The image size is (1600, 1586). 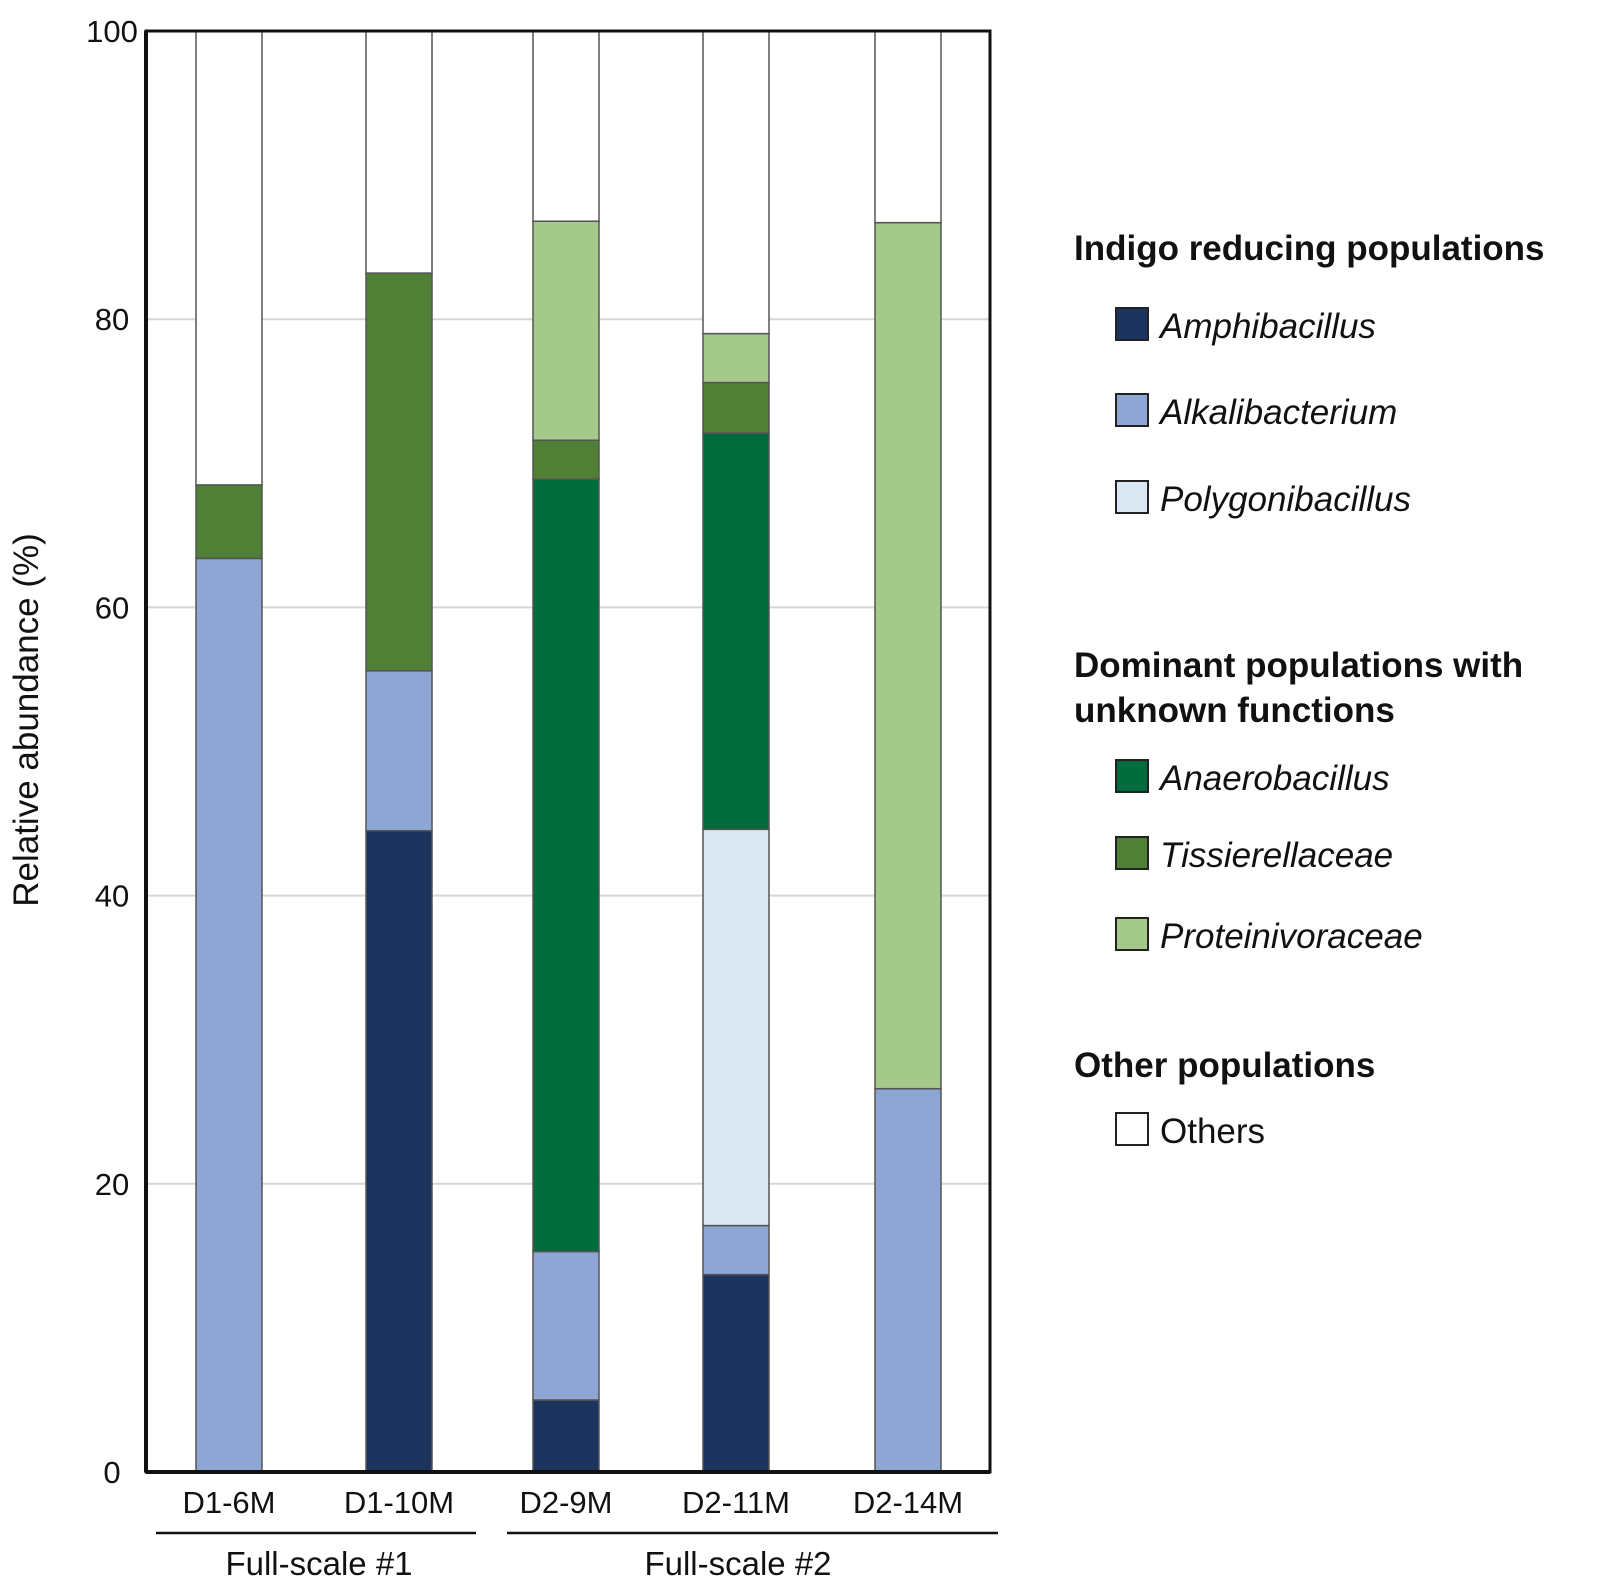 I want to click on bar-segment-d2-9m-alkalibacterium, so click(x=566, y=1325).